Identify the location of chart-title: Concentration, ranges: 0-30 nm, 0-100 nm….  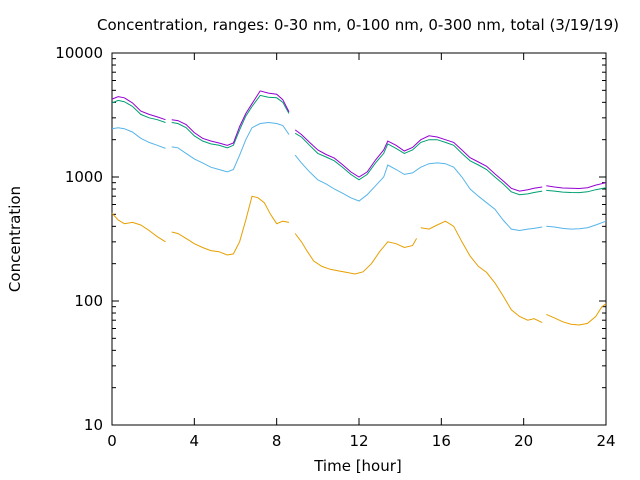
(358, 25).